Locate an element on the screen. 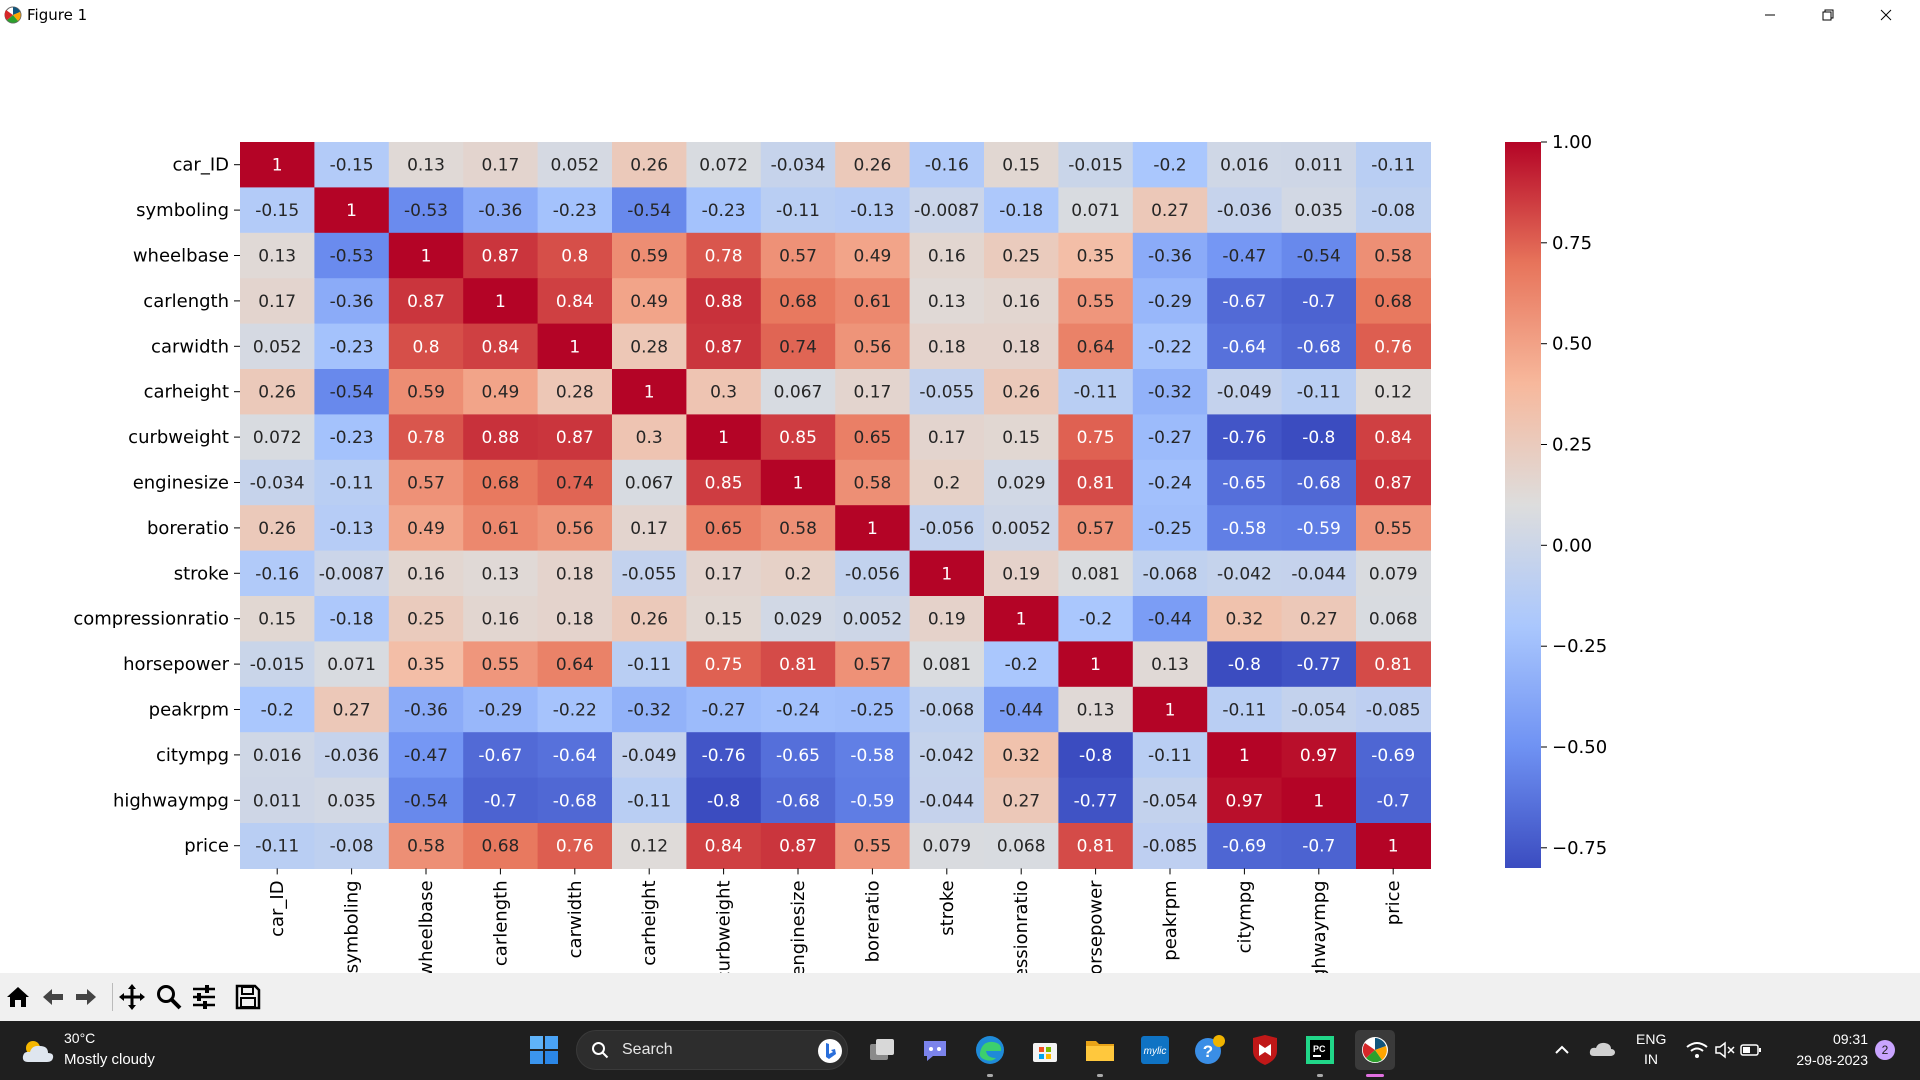 This screenshot has height=1080, width=1920. start-button is located at coordinates (544, 1050).